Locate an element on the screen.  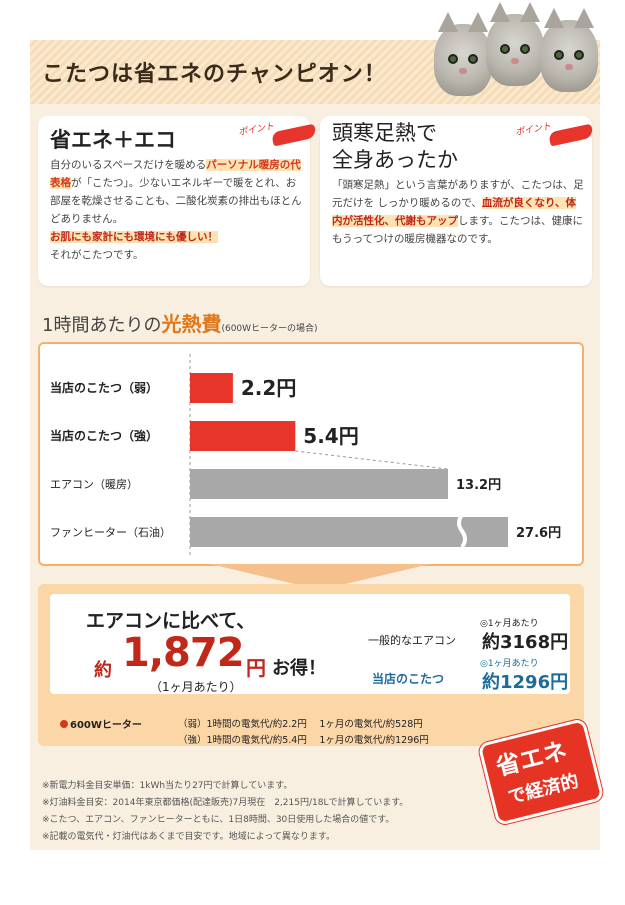
value-label: 27.6円 is located at coordinates (538, 533).